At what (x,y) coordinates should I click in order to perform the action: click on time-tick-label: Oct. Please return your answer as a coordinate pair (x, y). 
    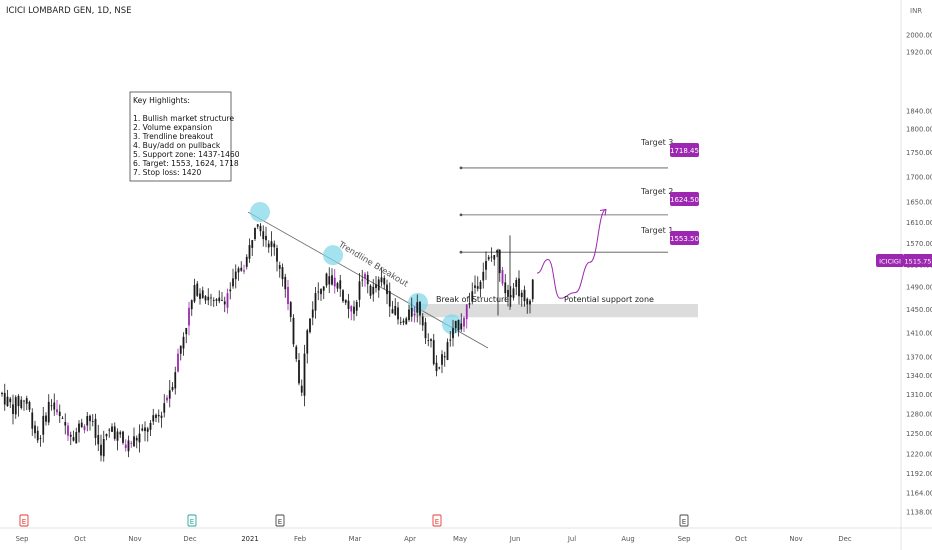
    Looking at the image, I should click on (741, 539).